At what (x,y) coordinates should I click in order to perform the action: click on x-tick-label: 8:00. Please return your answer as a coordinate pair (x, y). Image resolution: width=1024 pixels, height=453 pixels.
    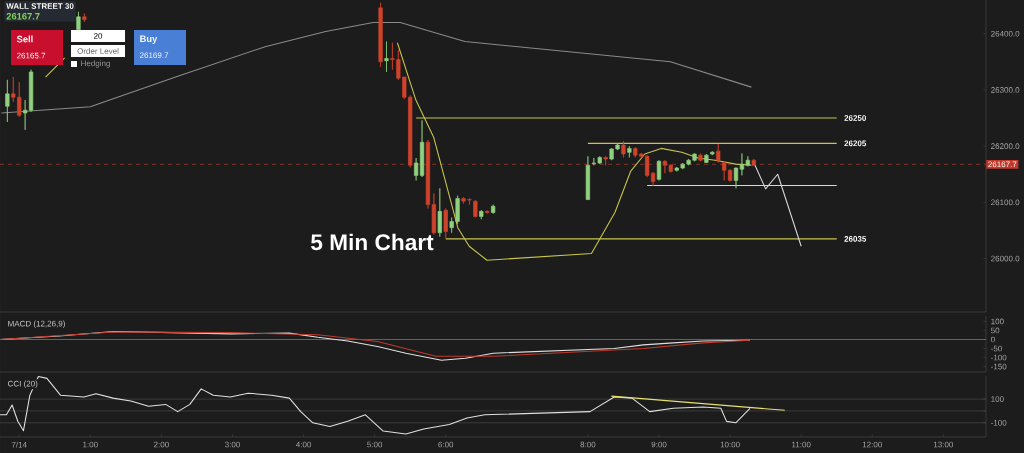
    Looking at the image, I should click on (588, 444).